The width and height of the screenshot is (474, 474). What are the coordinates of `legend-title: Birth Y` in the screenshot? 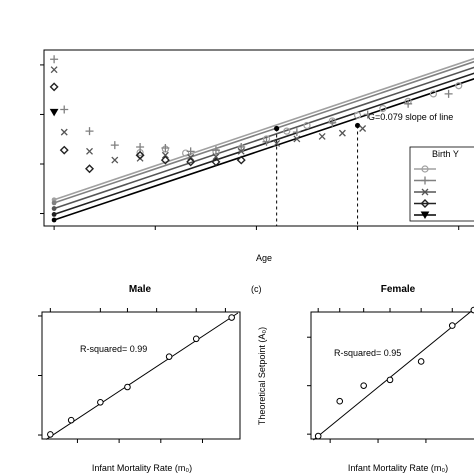 It's located at (445, 154).